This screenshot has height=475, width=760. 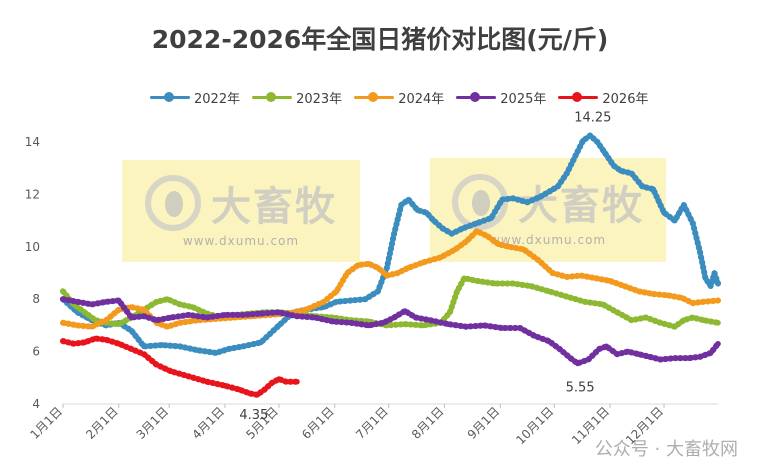 I want to click on legend-item-2023: 2023年, so click(x=297, y=97).